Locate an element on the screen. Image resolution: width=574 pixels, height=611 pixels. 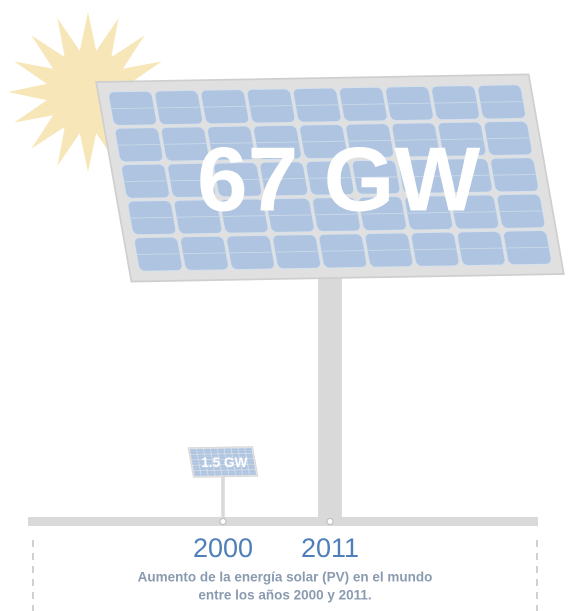
solar-panel is located at coordinates (223, 462).